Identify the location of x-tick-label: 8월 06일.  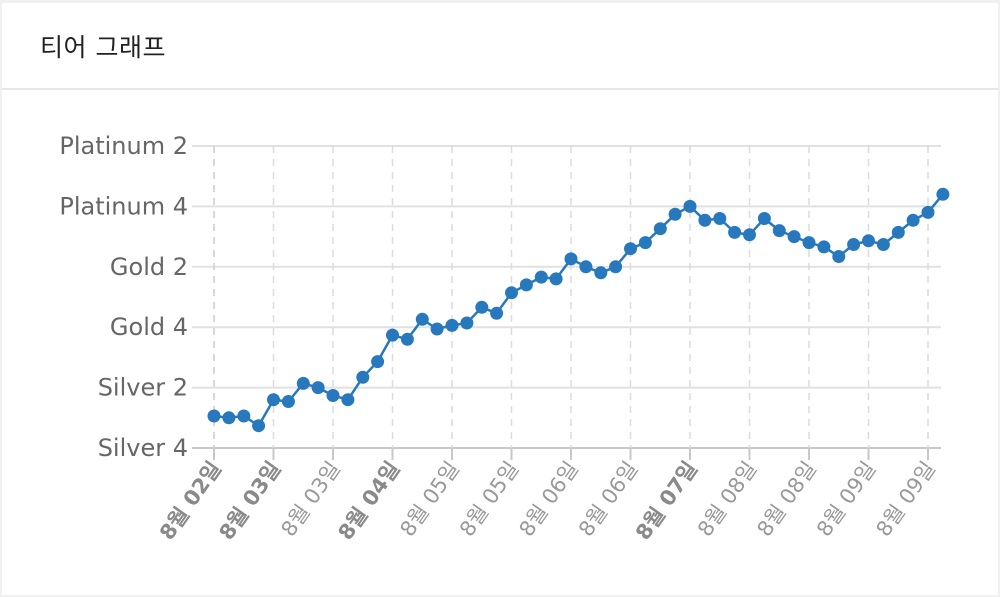
(548, 499).